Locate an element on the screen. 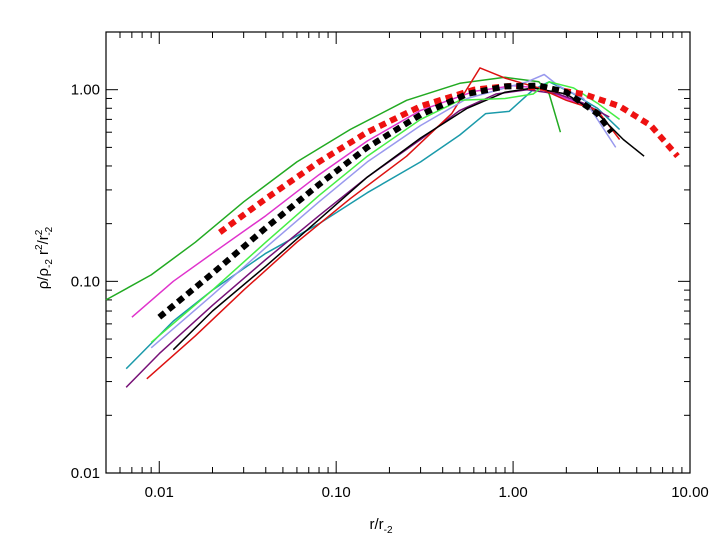 The image size is (709, 550). y-axis-title: ρ/ρ-2 r2/r2-2 is located at coordinates (44, 257).